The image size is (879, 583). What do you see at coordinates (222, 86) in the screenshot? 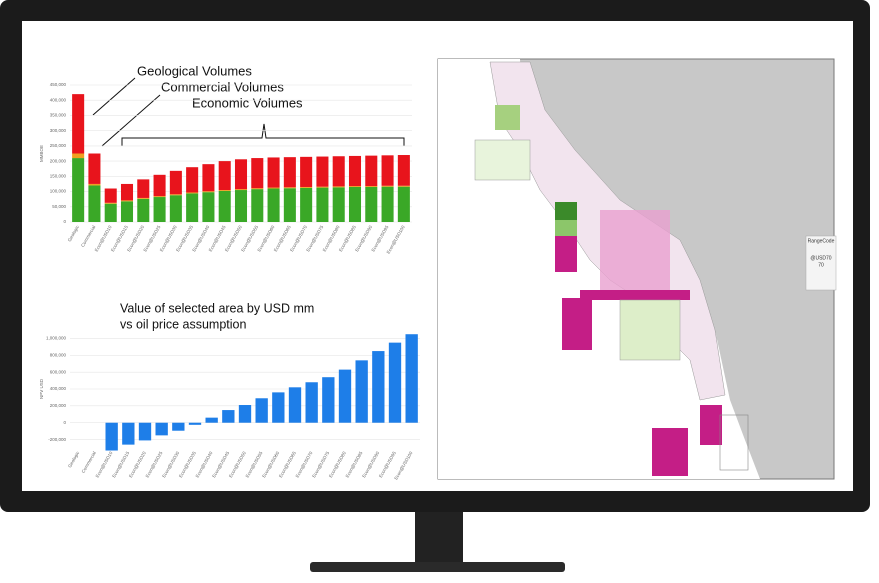
I see `annotation: Commercial Volumes` at bounding box center [222, 86].